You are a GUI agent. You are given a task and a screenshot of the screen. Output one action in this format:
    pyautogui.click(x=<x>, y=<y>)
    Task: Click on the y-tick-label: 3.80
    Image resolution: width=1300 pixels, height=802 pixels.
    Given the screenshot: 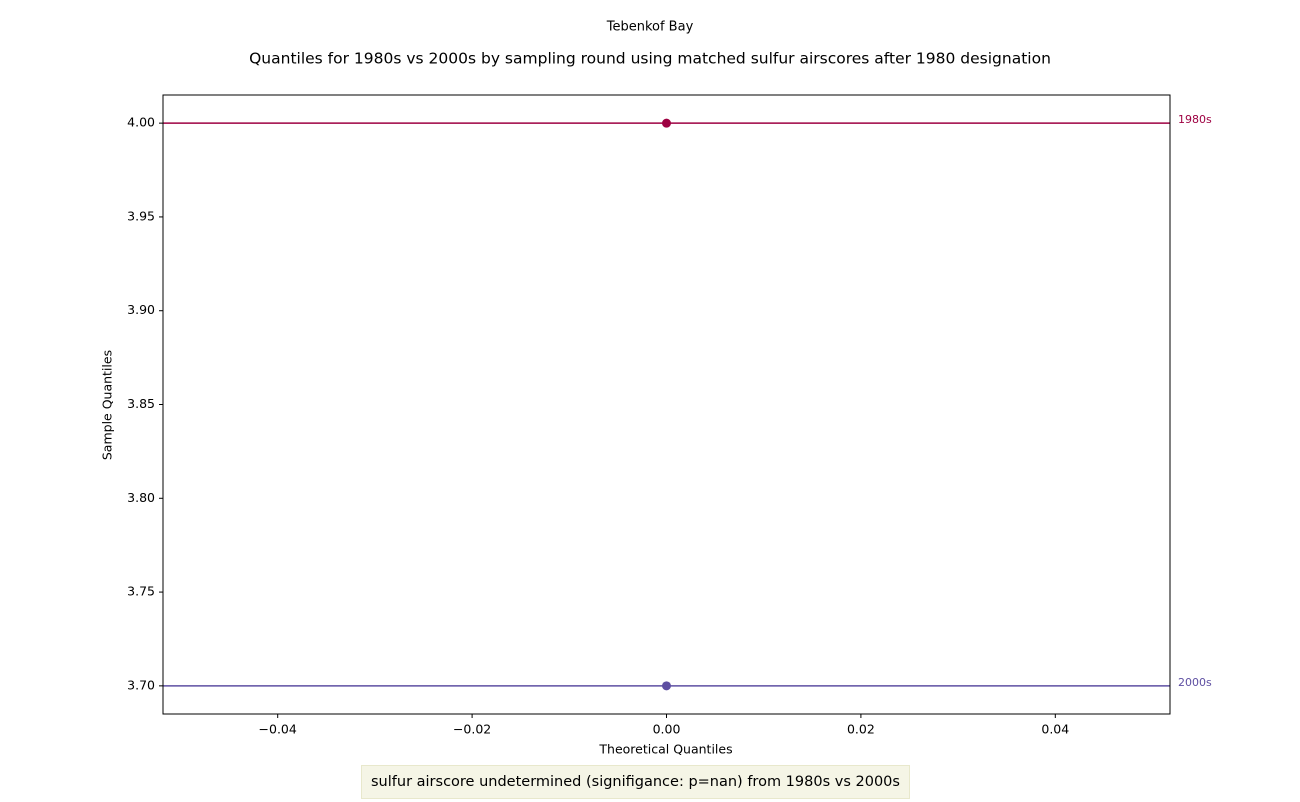 What is the action you would take?
    pyautogui.click(x=141, y=497)
    